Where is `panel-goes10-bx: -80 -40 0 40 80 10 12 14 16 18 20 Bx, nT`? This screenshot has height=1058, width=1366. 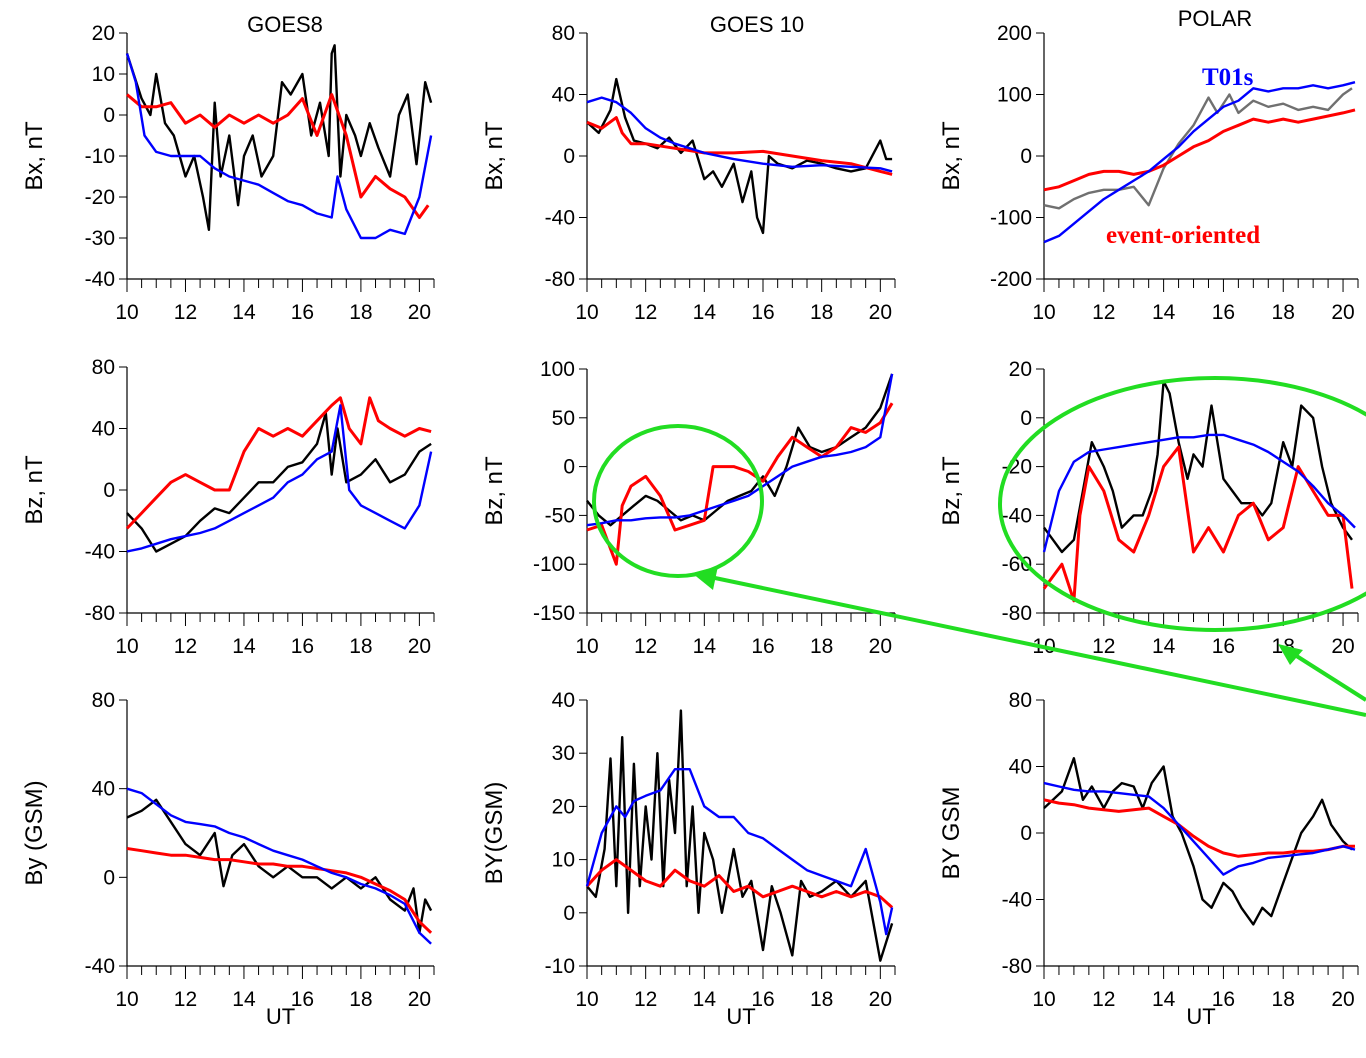 panel-goes10-bx: -80 -40 0 40 80 10 12 14 16 18 20 Bx, nT is located at coordinates (688, 173).